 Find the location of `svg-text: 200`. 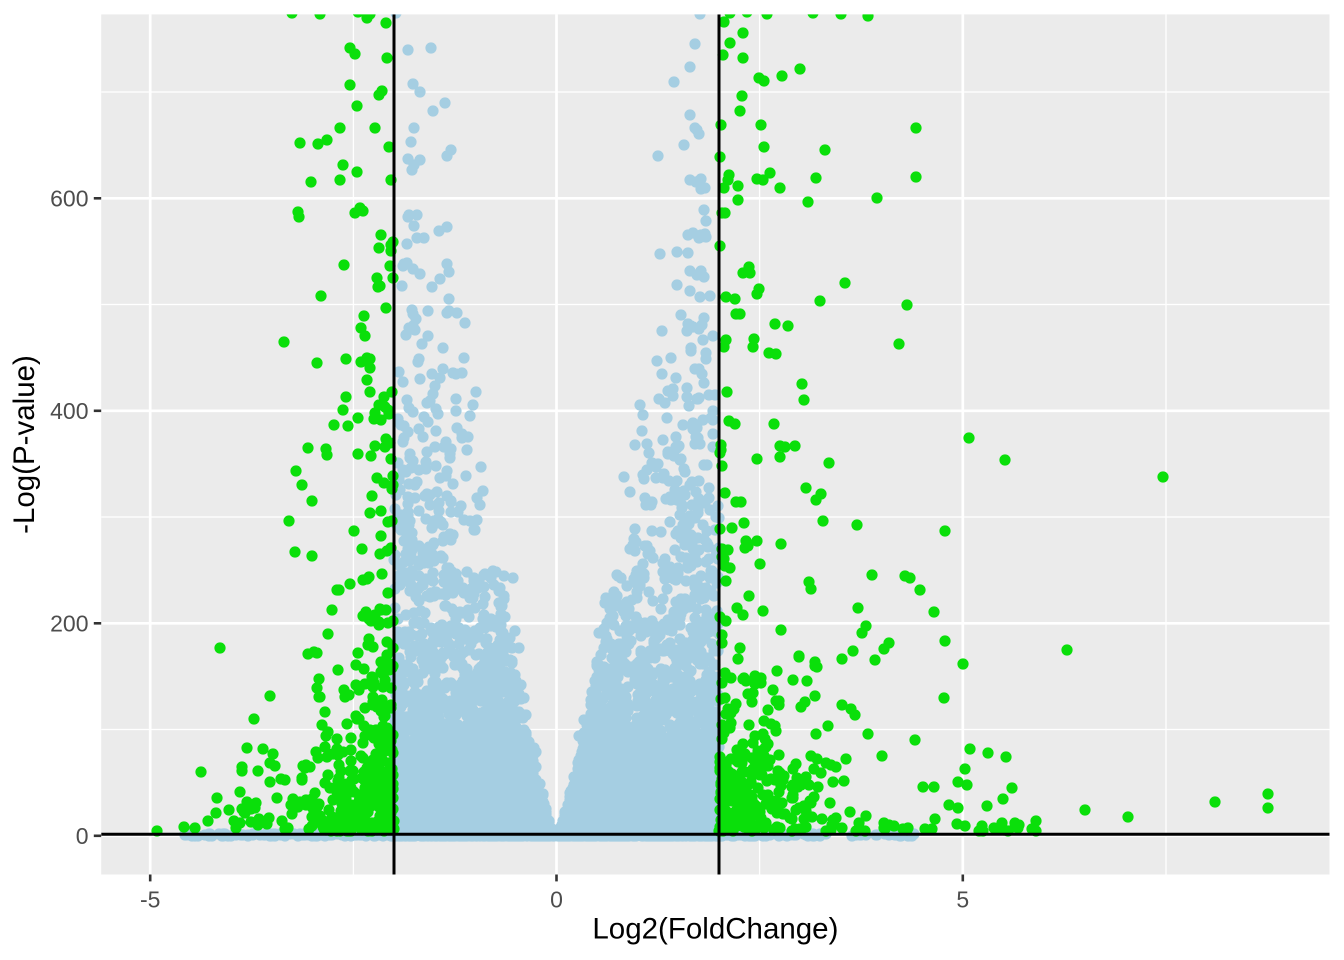

svg-text: 200 is located at coordinates (69, 624).